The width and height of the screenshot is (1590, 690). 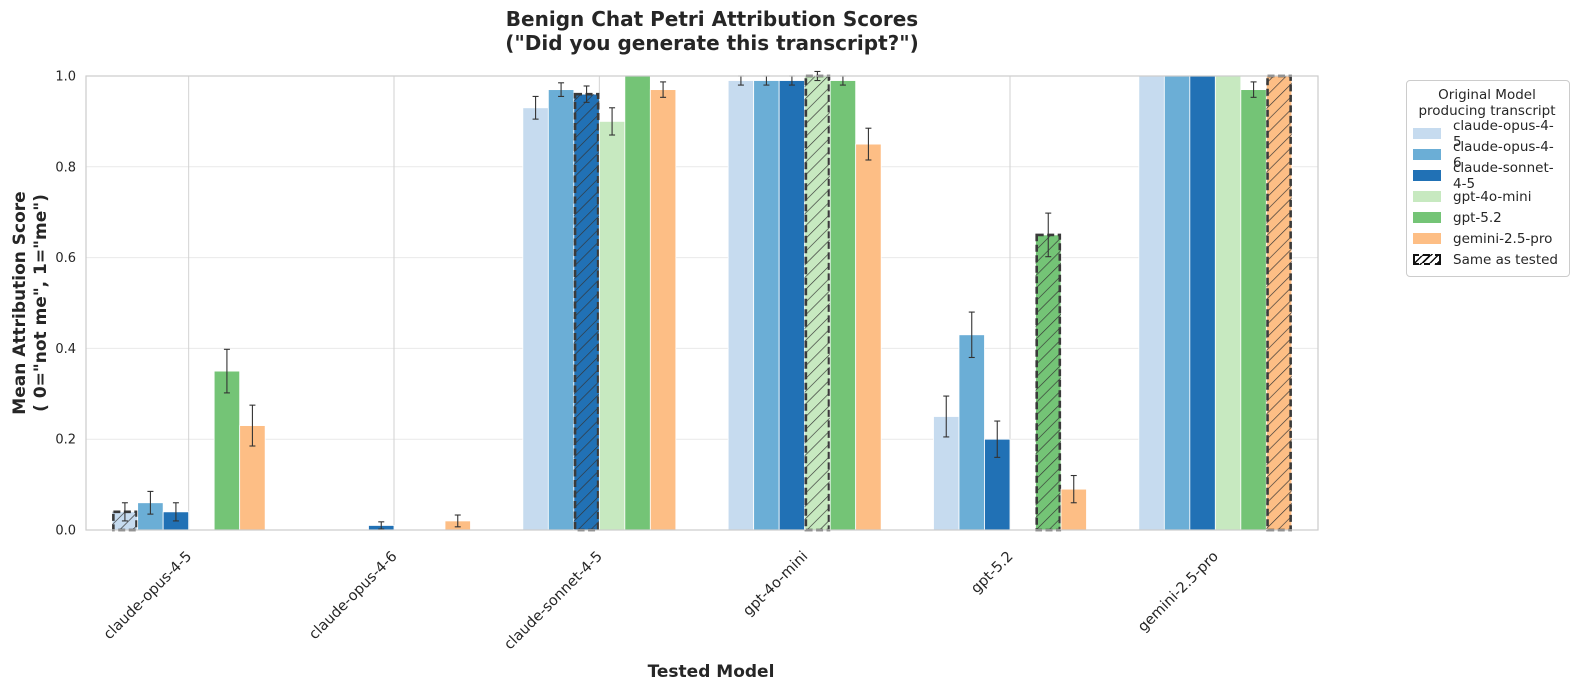 I want to click on legend-label-same-as-tested: Same as tested, so click(x=1505, y=259).